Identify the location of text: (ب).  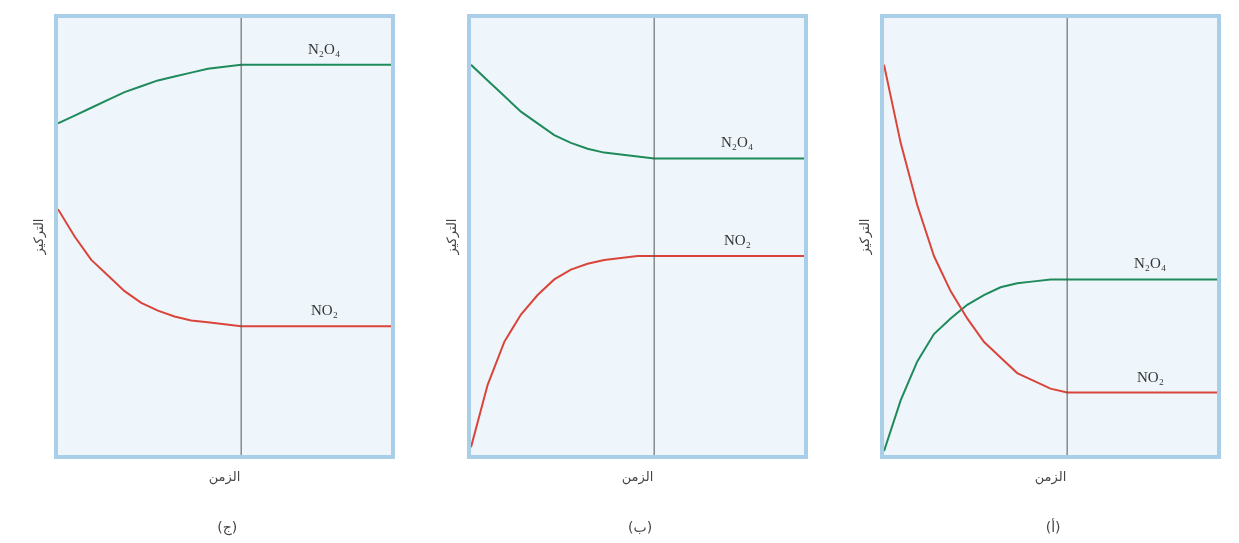
(640, 527).